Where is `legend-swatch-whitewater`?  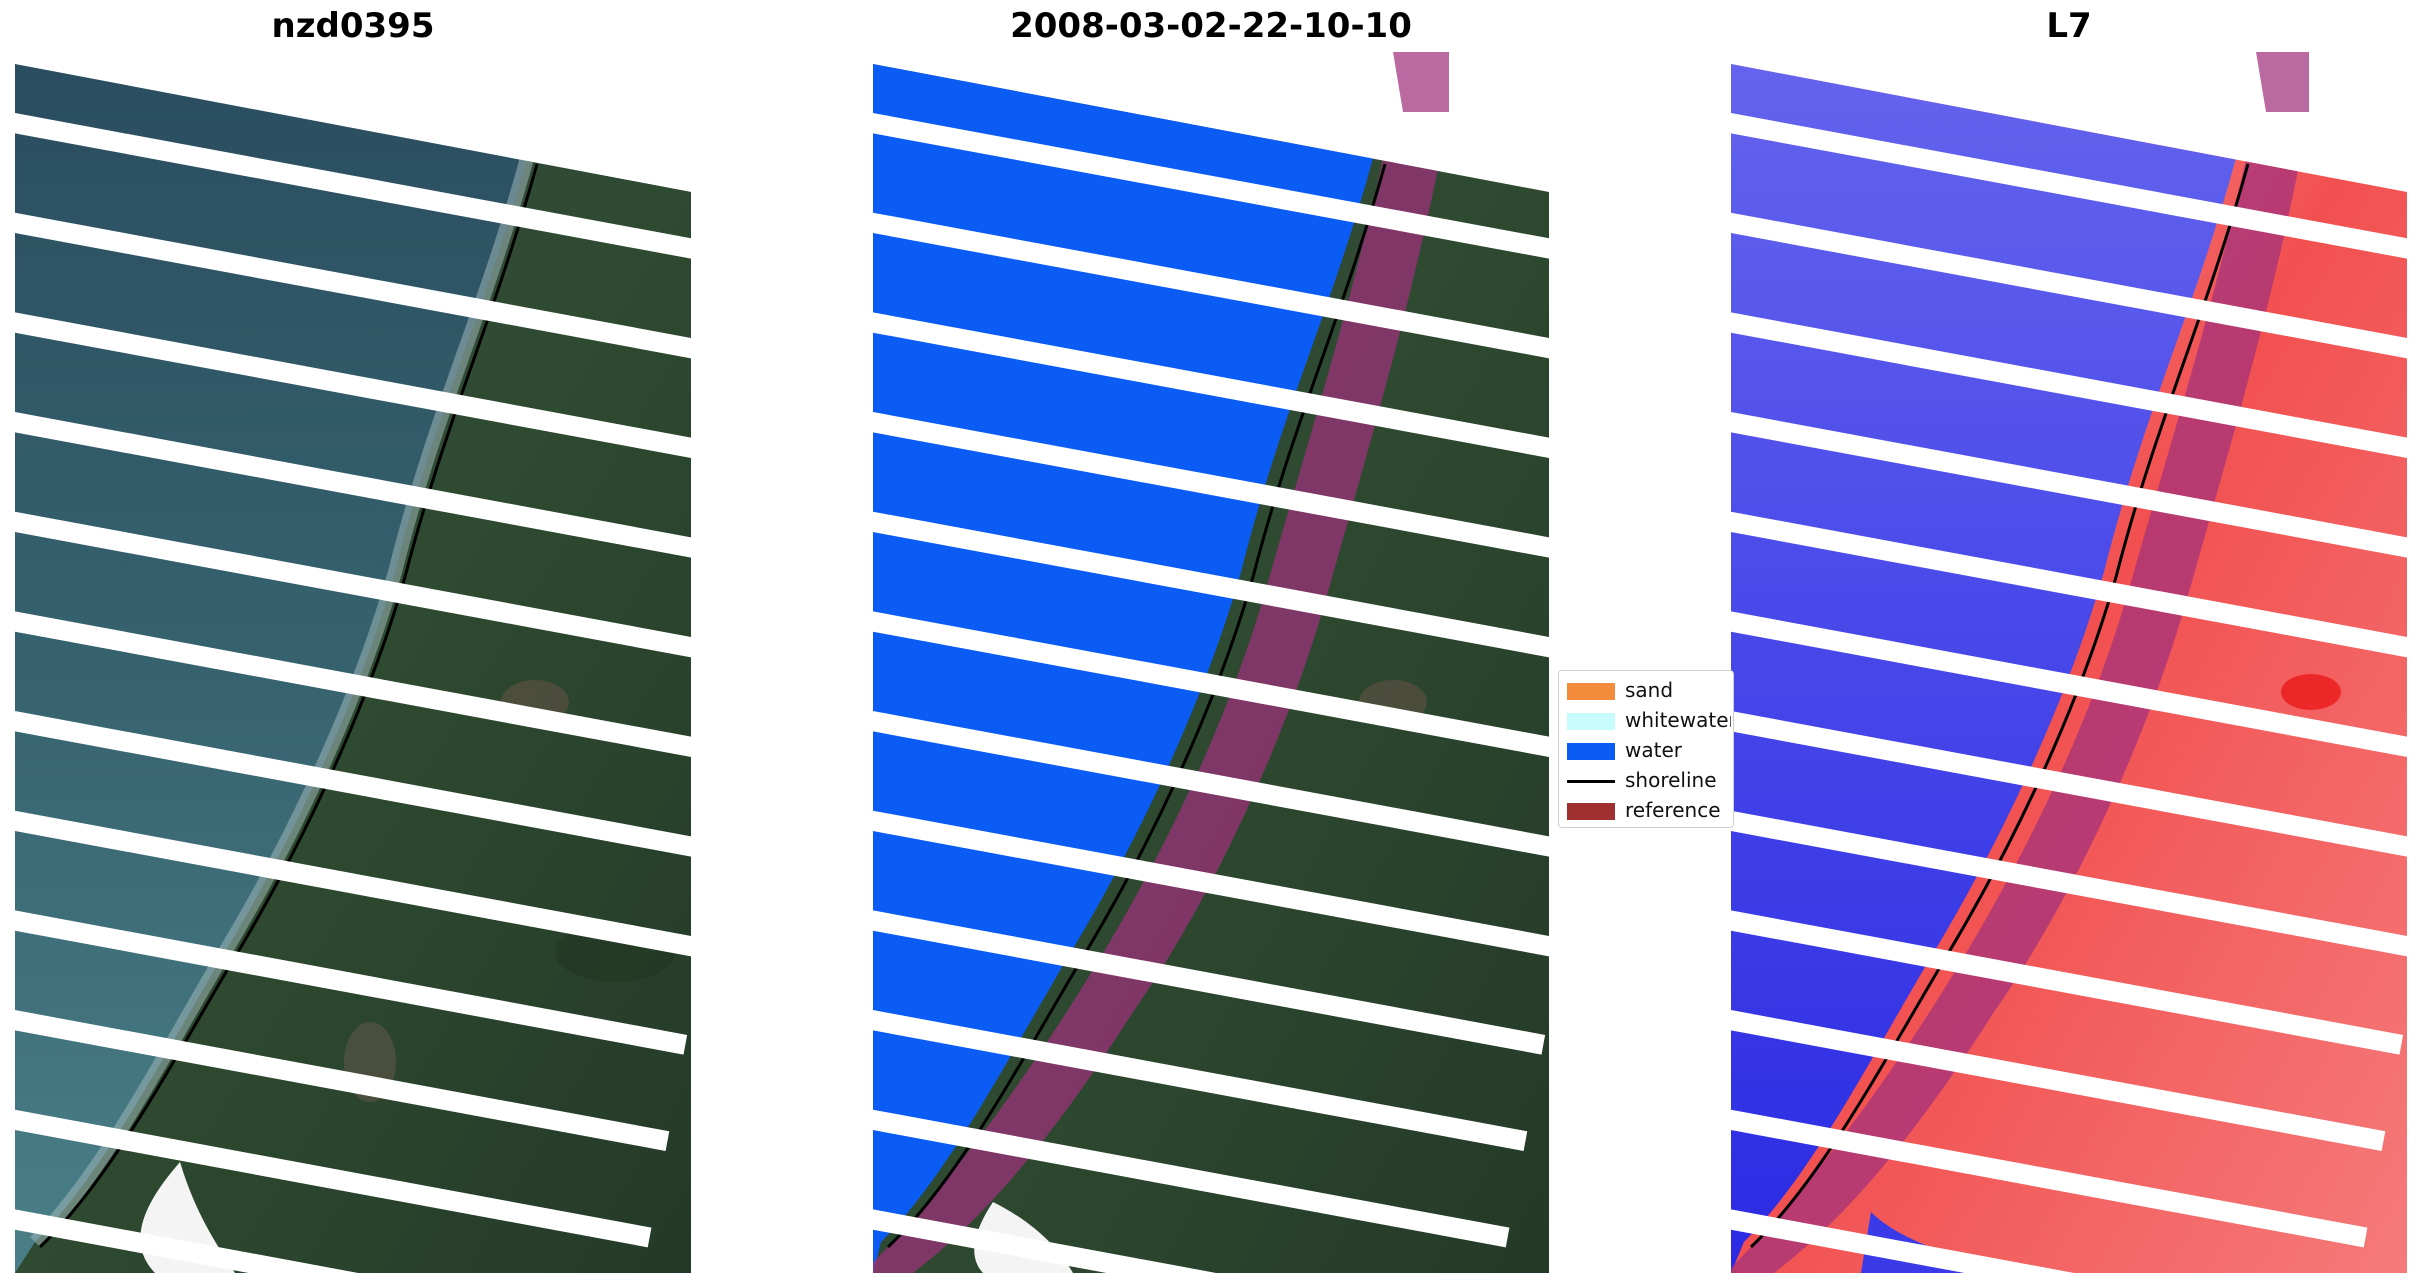 legend-swatch-whitewater is located at coordinates (1591, 721).